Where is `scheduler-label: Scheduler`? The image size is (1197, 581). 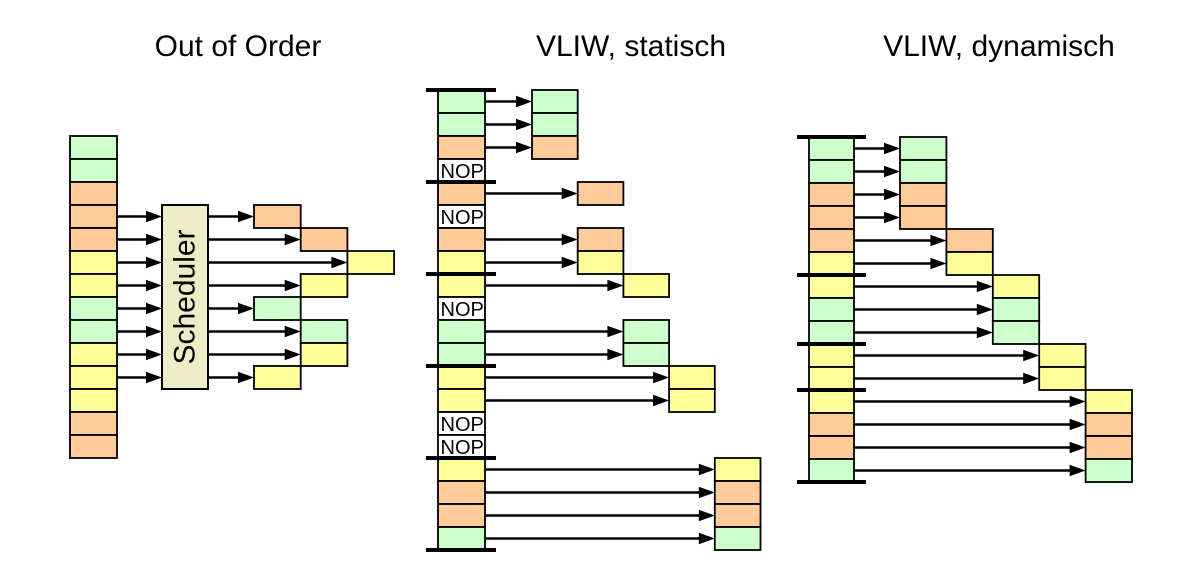 scheduler-label: Scheduler is located at coordinates (185, 296).